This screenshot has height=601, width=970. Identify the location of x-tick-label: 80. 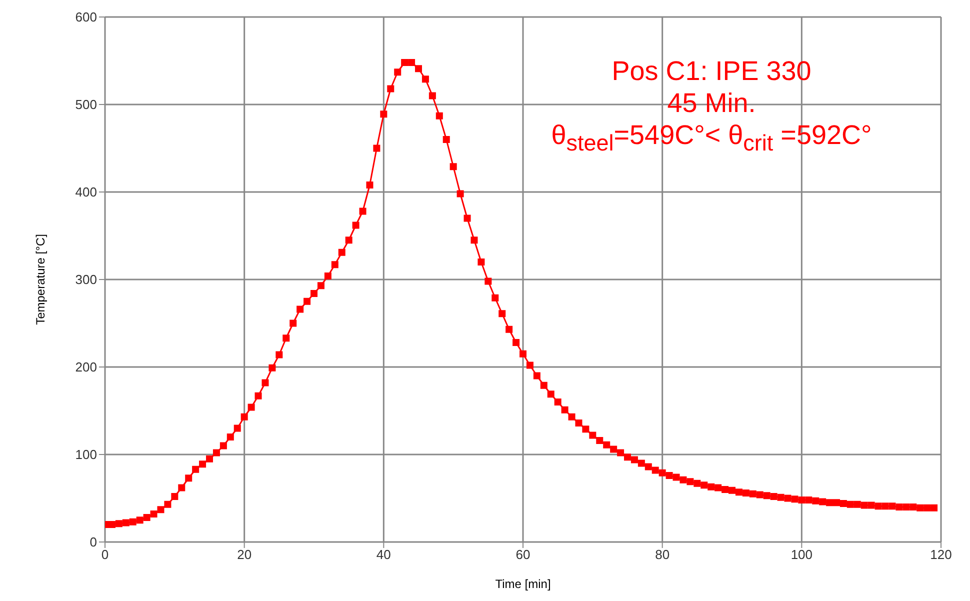
(662, 554).